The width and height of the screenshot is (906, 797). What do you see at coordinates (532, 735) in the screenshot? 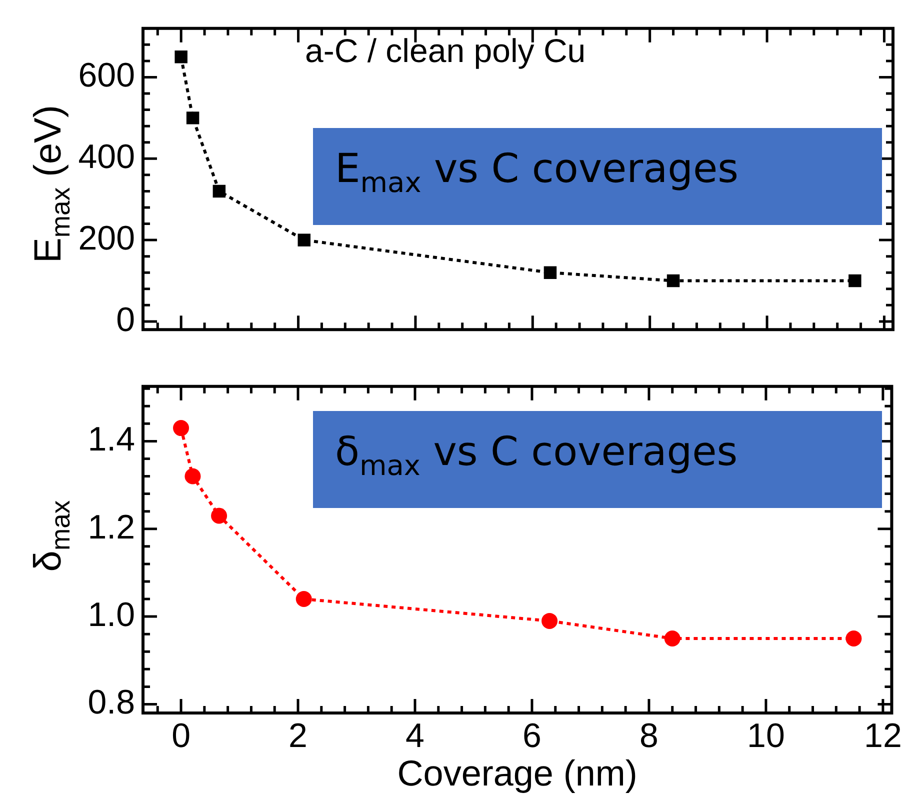
I see `x-tick-label: 6` at bounding box center [532, 735].